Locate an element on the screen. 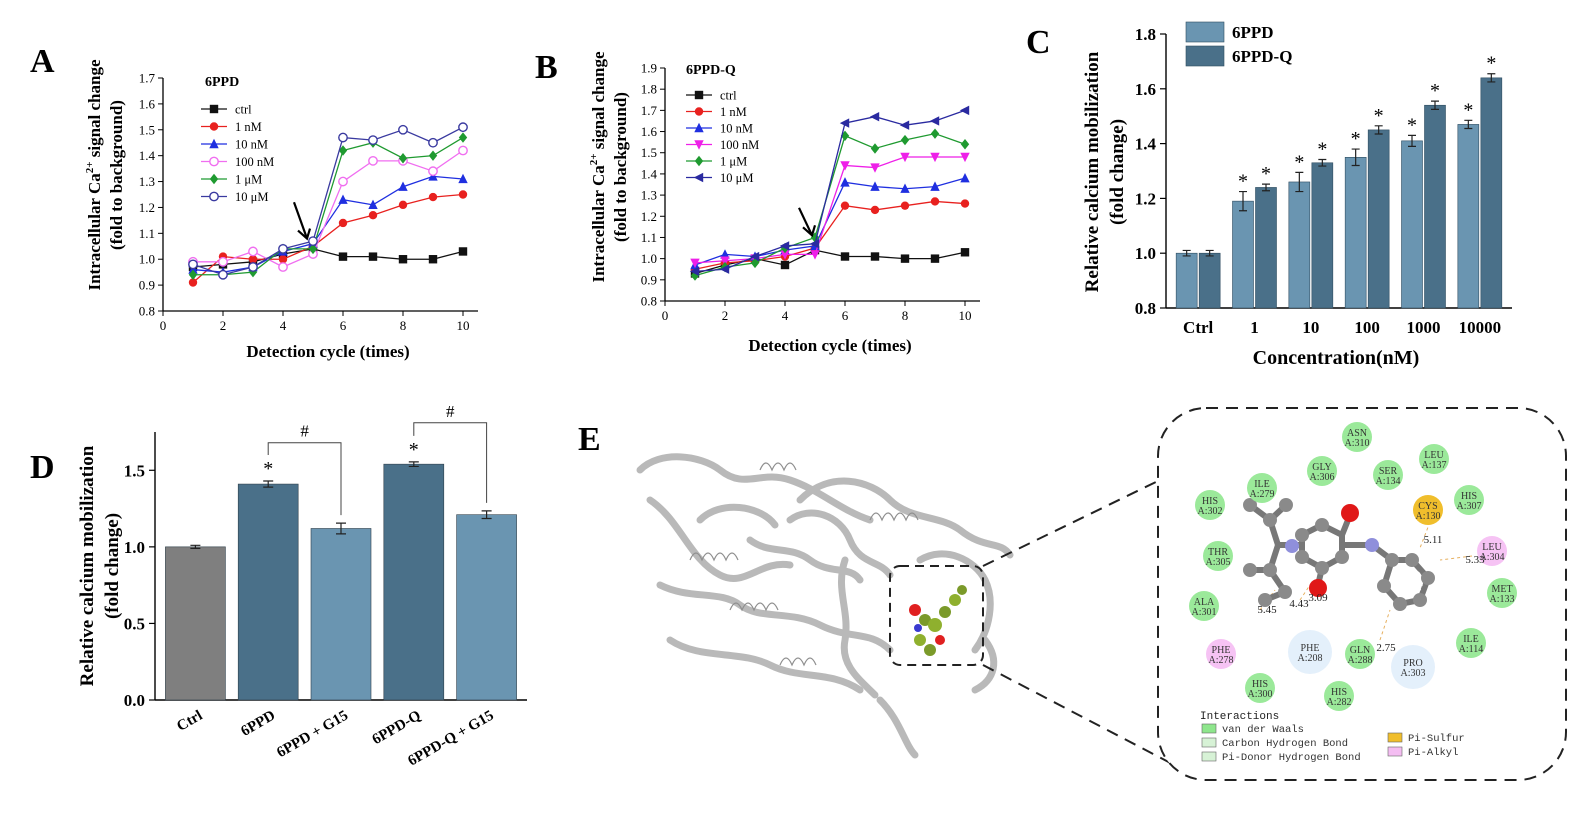 The width and height of the screenshot is (1588, 818). residue-name: ALA is located at coordinates (1204, 602).